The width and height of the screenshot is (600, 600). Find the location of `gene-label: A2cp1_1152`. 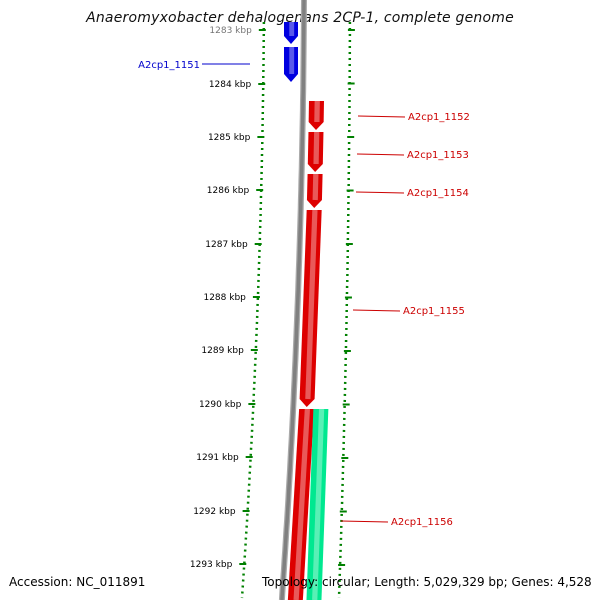

gene-label: A2cp1_1152 is located at coordinates (439, 117).